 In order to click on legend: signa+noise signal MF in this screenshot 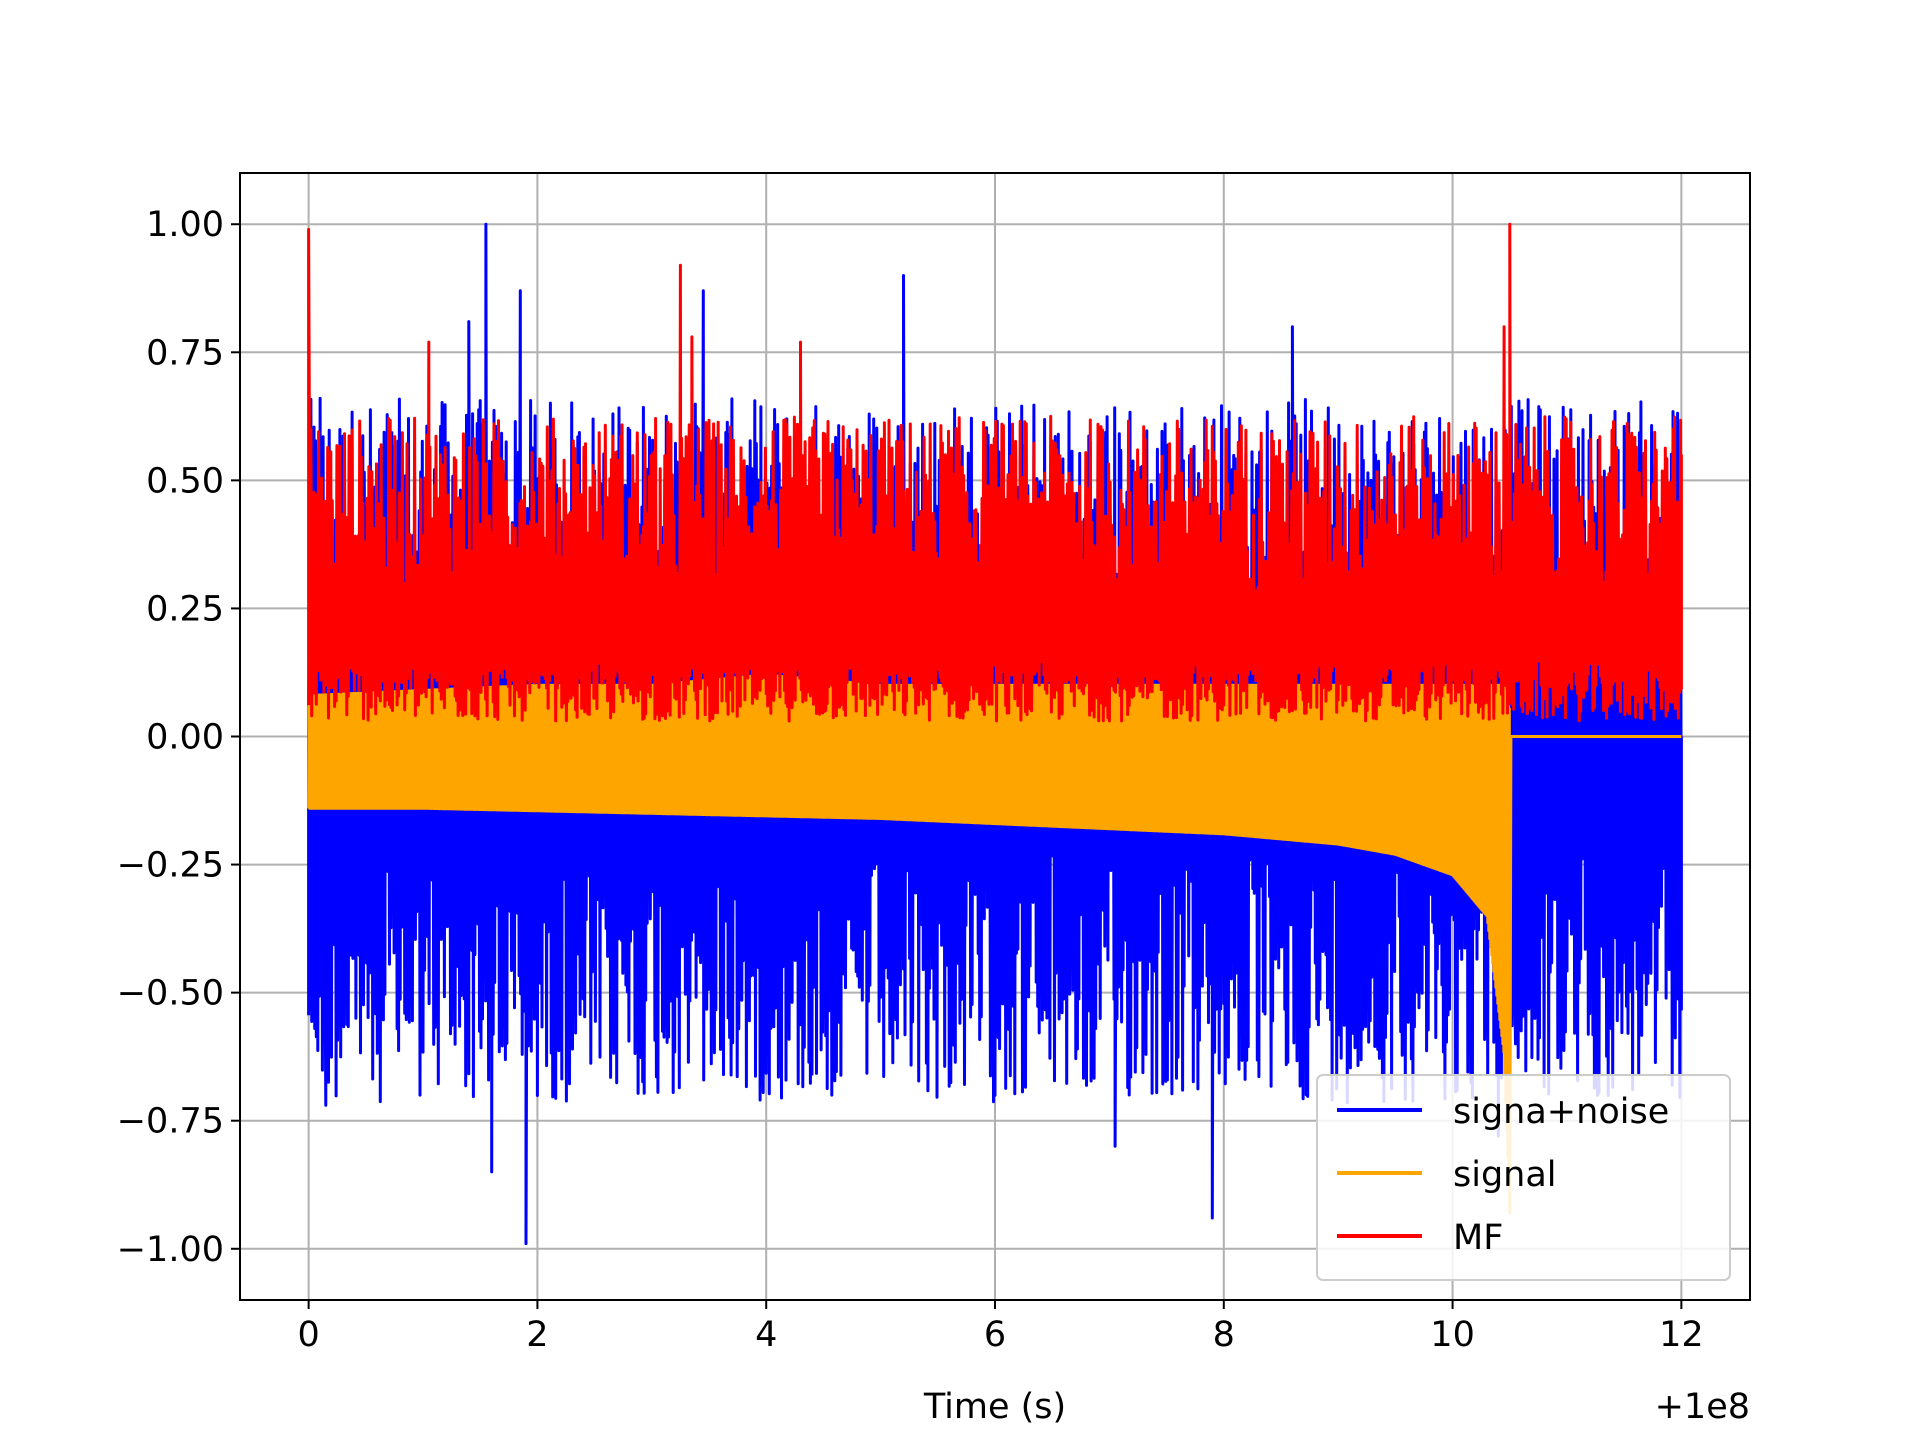, I will do `click(1523, 1177)`.